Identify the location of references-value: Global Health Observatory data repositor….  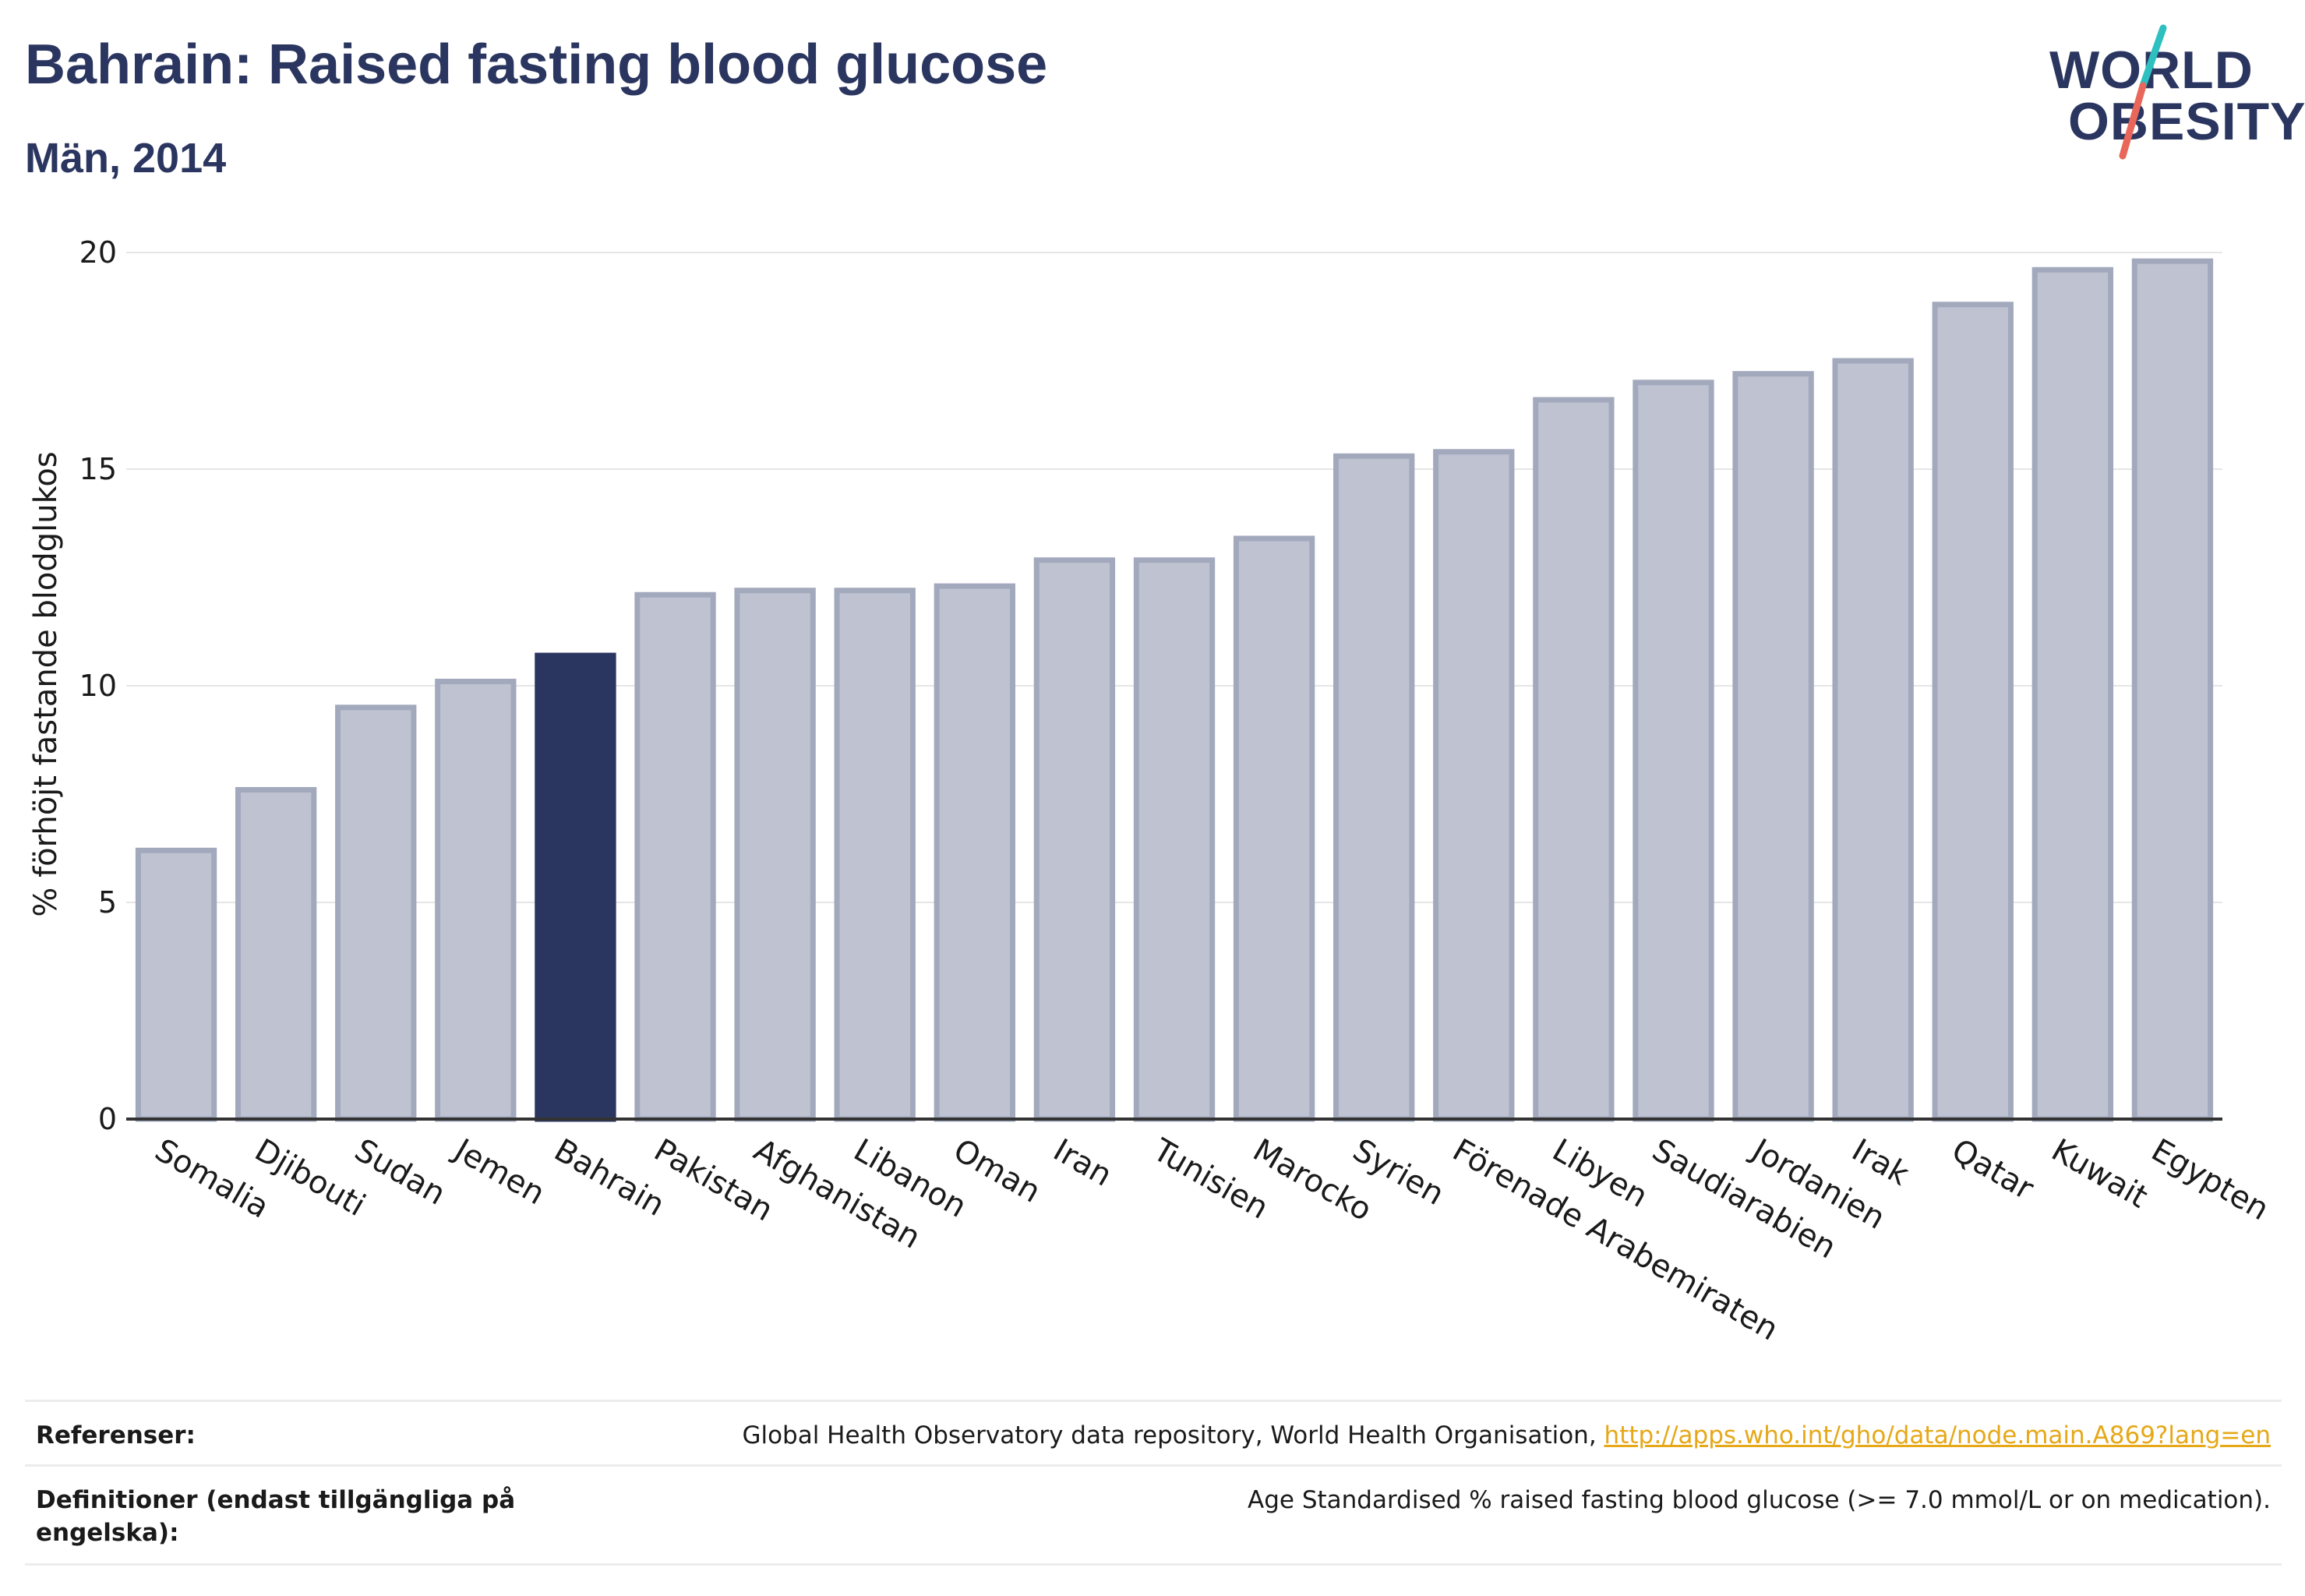
(1506, 1435).